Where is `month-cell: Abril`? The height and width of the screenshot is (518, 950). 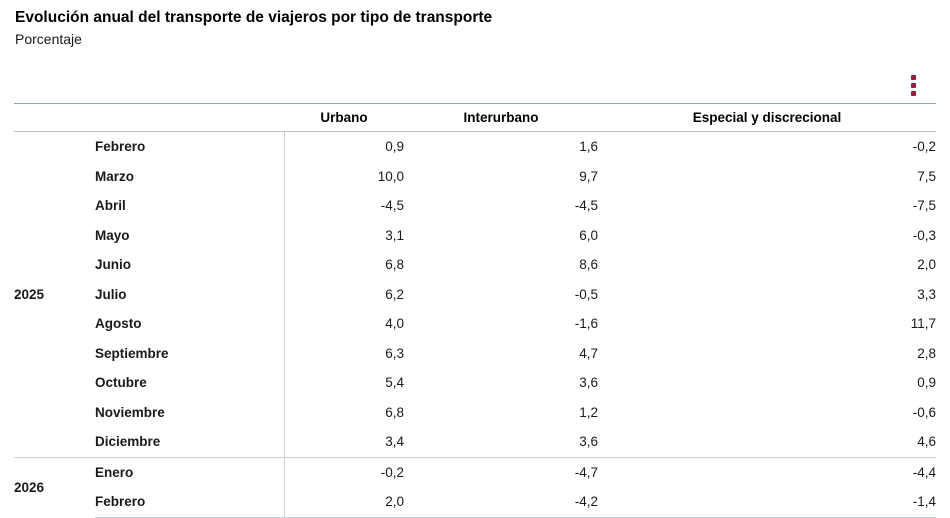 month-cell: Abril is located at coordinates (110, 206).